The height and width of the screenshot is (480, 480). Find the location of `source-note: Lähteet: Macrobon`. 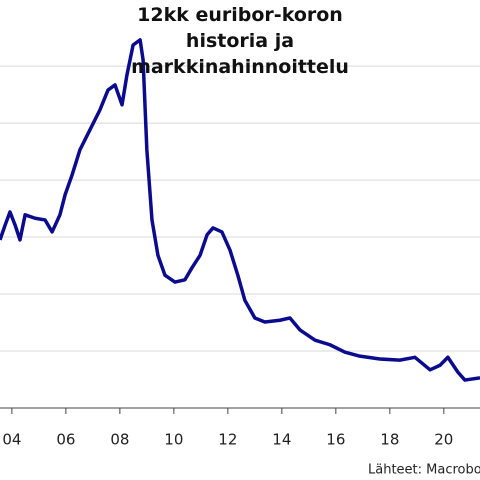

source-note: Lähteet: Macrobon is located at coordinates (424, 470).